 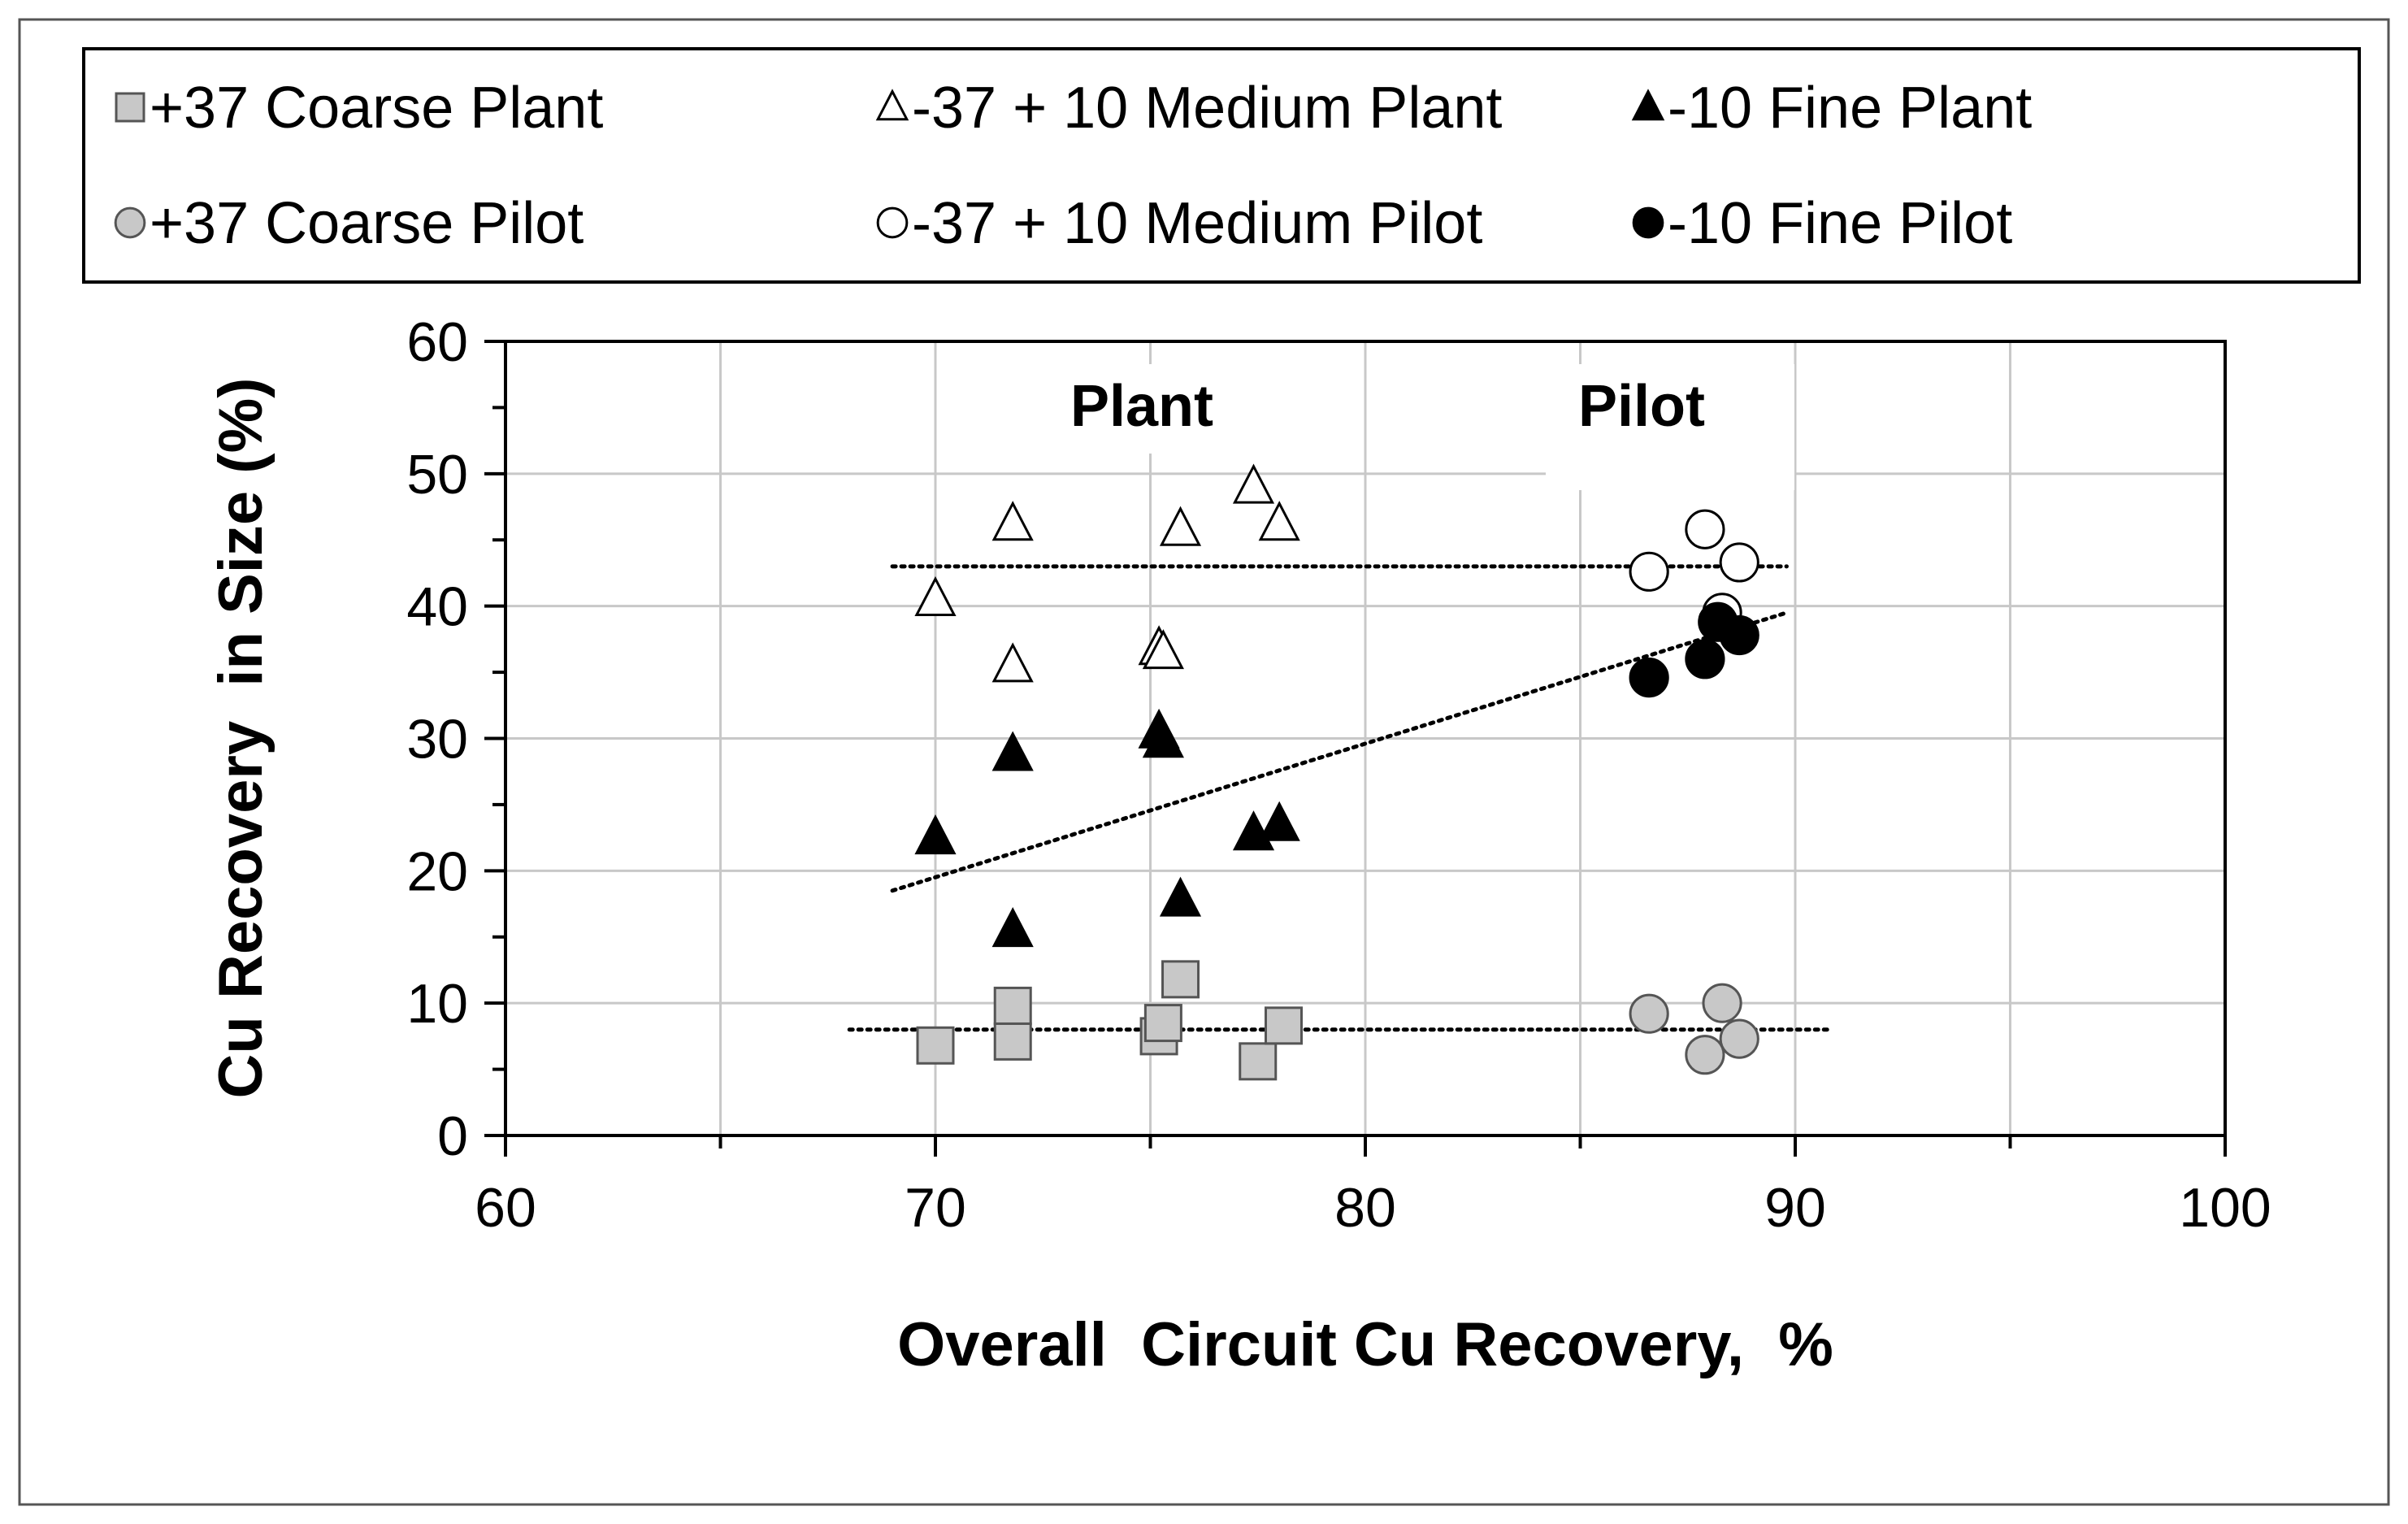 I want to click on x-tick-label: 100, so click(x=2225, y=1208).